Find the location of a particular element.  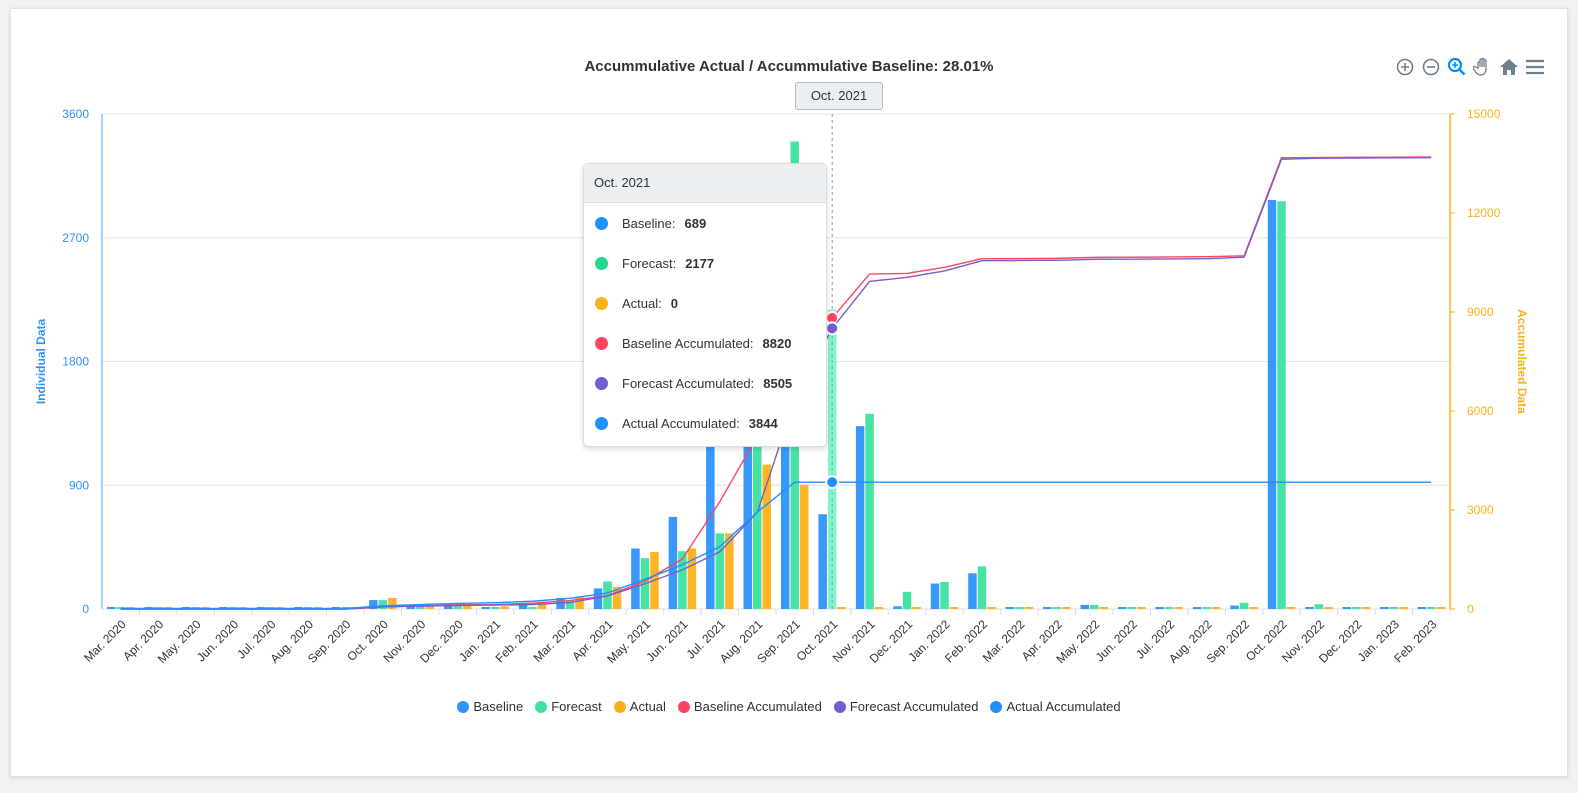

selection-zoom-icon is located at coordinates (1457, 67).